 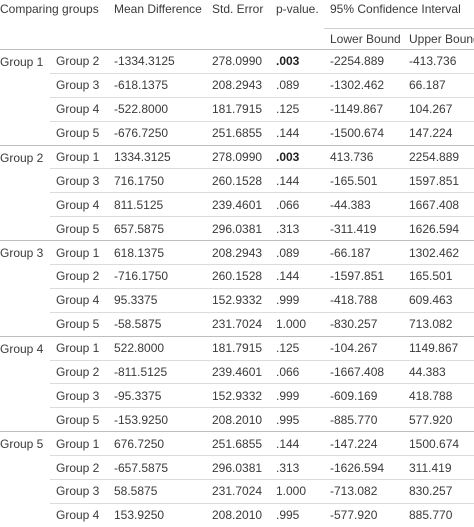 I want to click on upper-bound-cell: 713.082, so click(x=431, y=324).